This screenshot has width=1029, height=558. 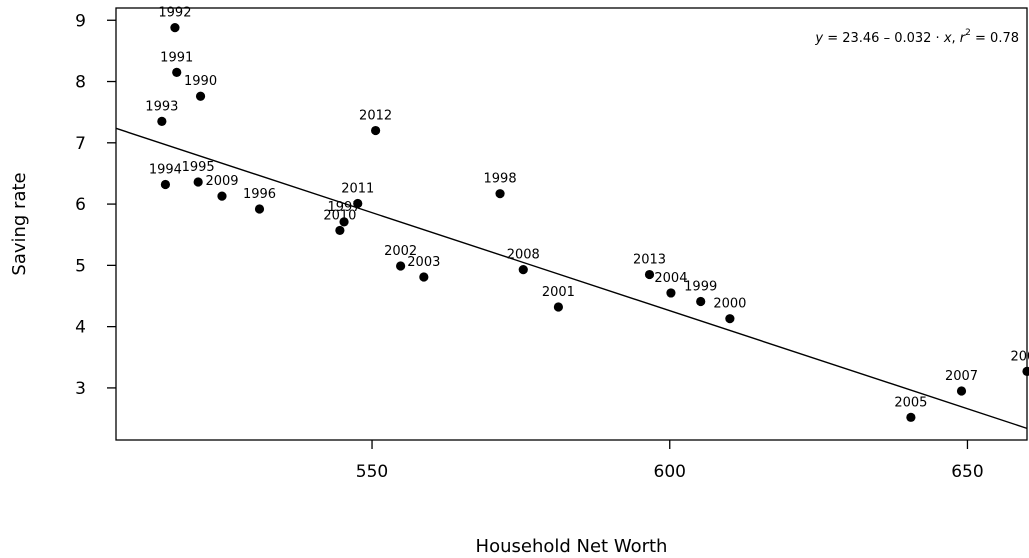 I want to click on data-point-2008, so click(x=523, y=270).